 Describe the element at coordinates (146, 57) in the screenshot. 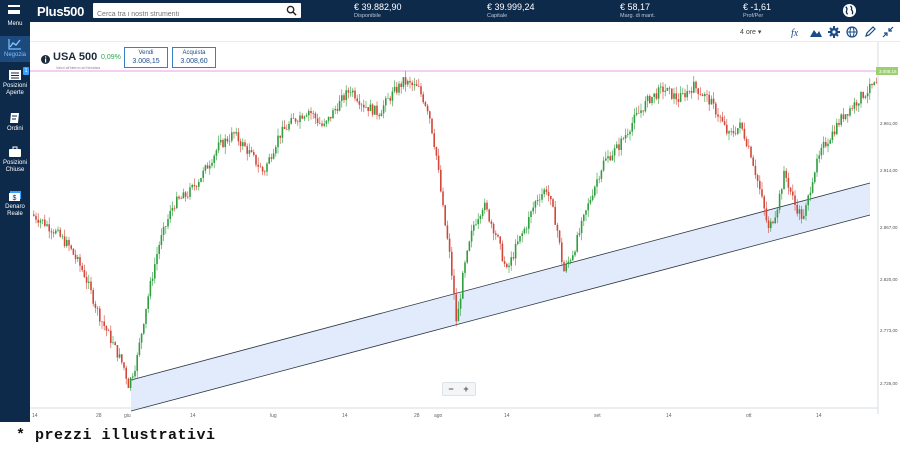

I see `sell-button: Vendi 3.008,15` at that location.